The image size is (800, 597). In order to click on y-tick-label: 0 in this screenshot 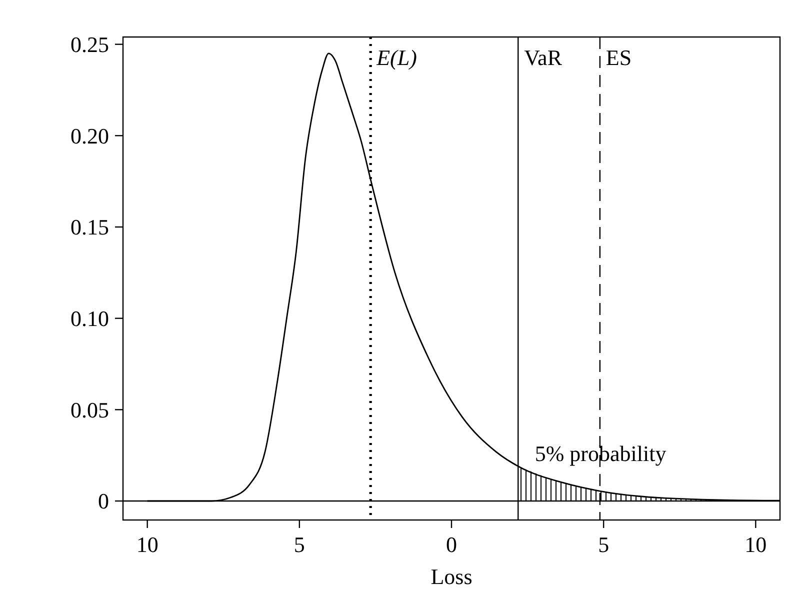, I will do `click(103, 501)`.